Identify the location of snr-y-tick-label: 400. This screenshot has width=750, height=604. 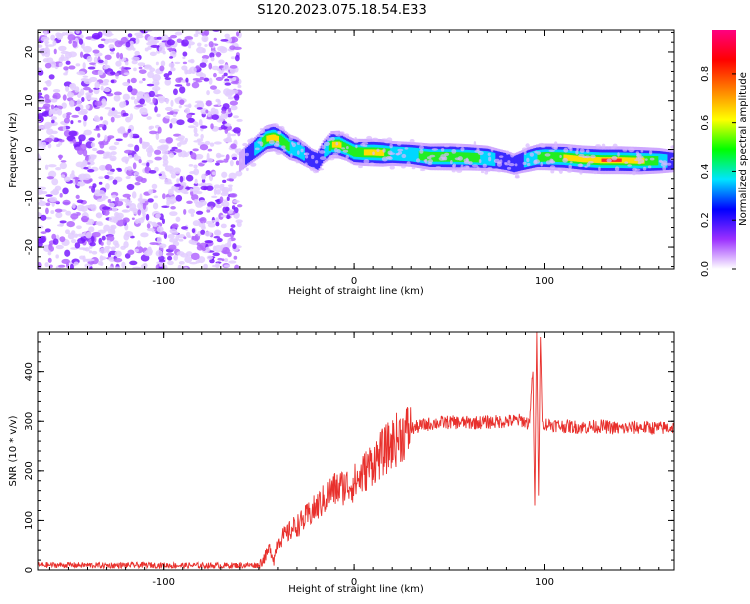
(29, 371).